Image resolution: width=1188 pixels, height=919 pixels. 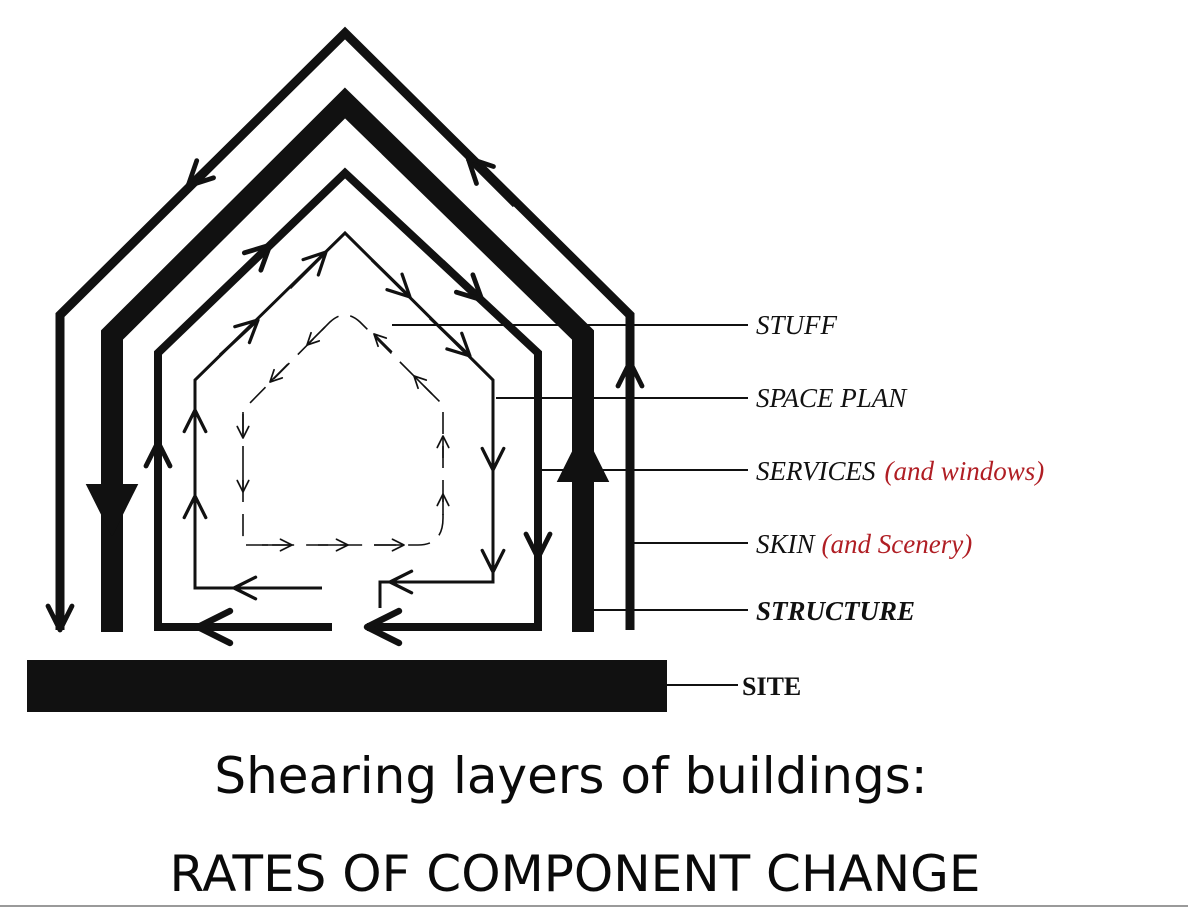 I want to click on label-site: SITE, so click(x=771, y=686).